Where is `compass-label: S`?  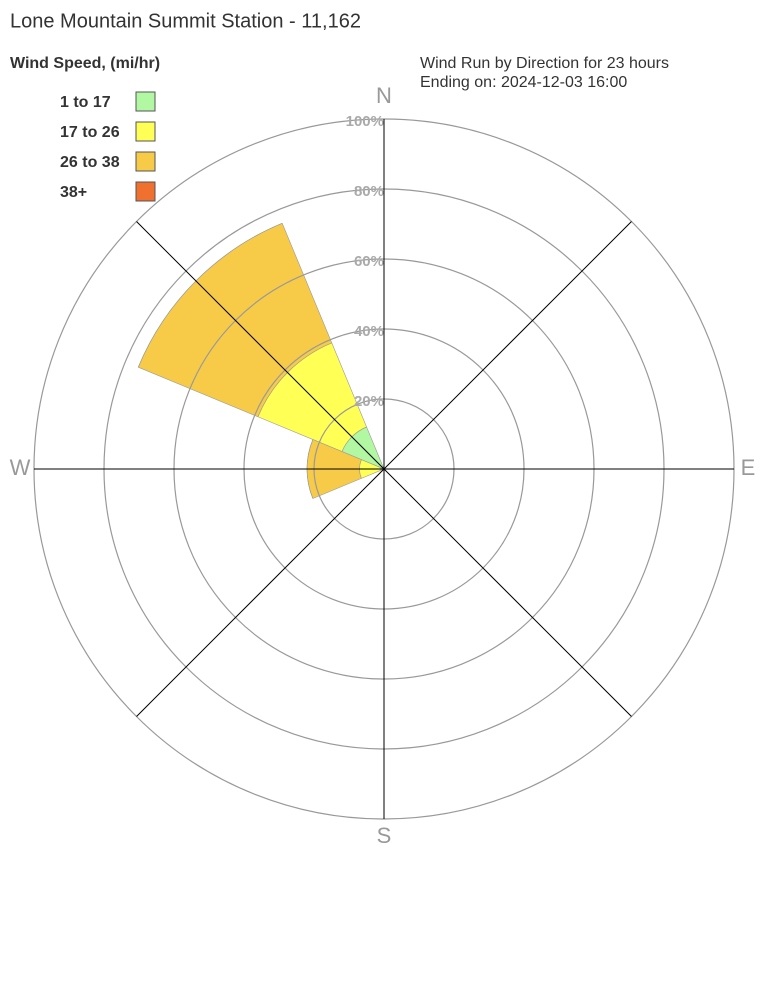
compass-label: S is located at coordinates (384, 835).